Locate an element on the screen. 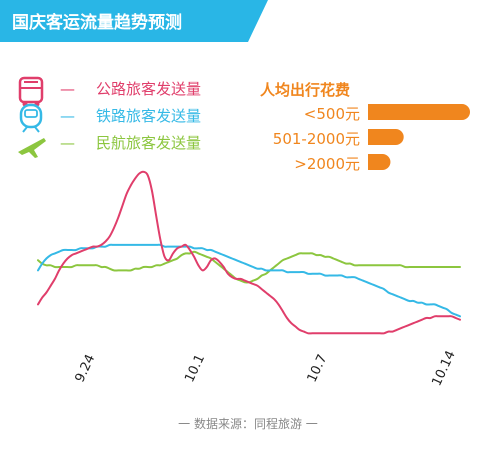 The width and height of the screenshot is (497, 451). x-tick-label: 10.14 is located at coordinates (443, 368).